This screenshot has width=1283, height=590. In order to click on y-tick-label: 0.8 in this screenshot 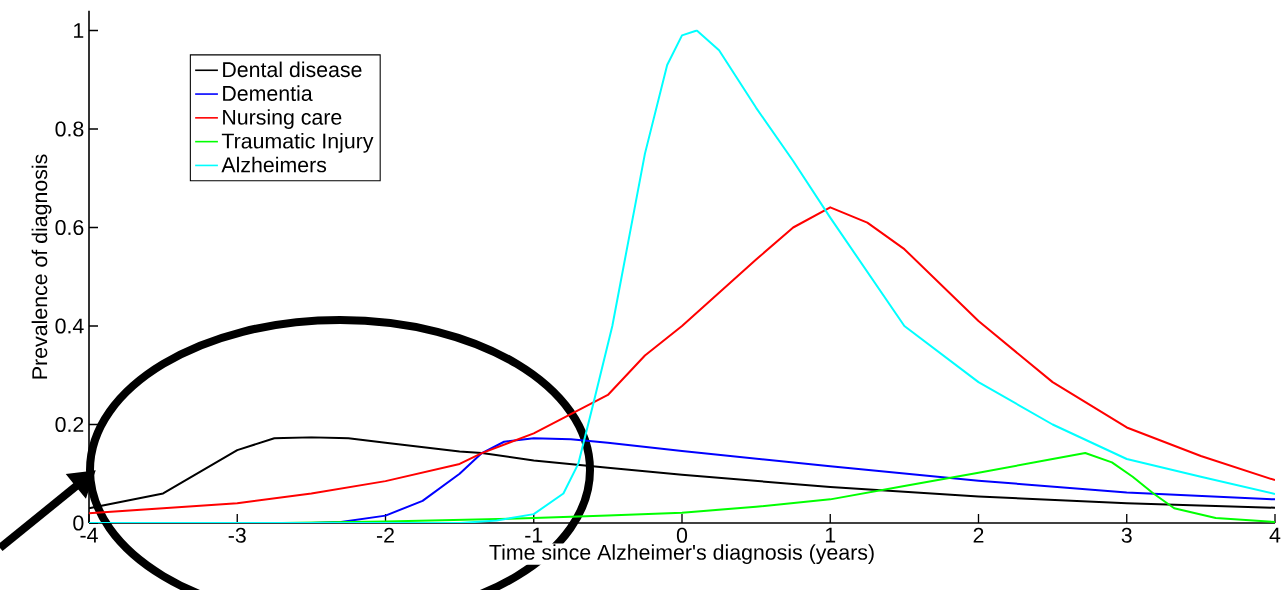, I will do `click(69, 129)`.